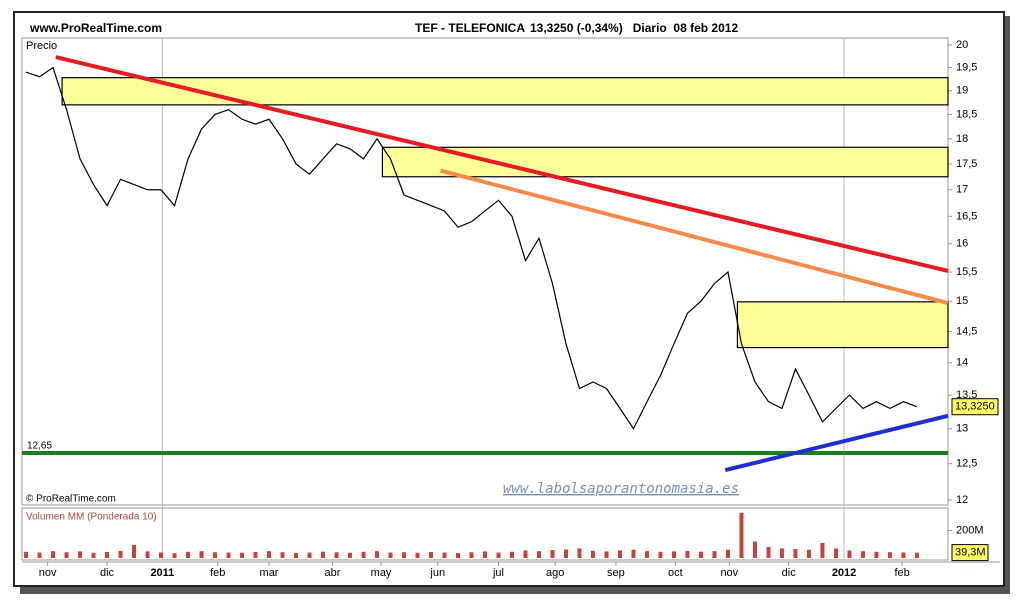 The height and width of the screenshot is (605, 1020). I want to click on y-tick-label: 14, so click(962, 363).